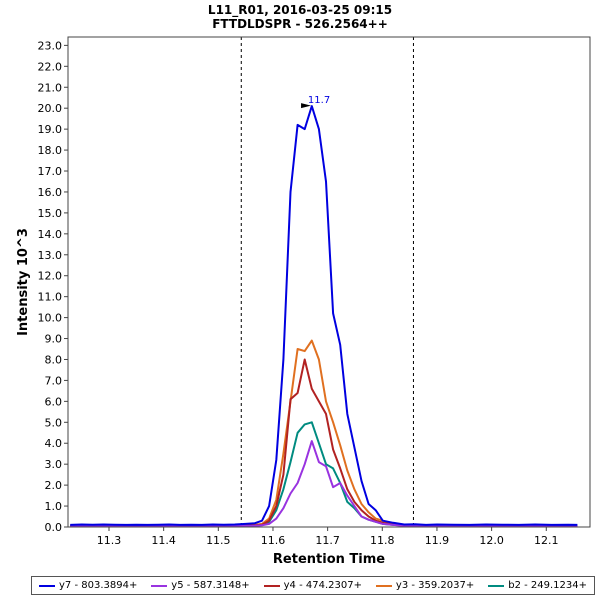 This screenshot has height=600, width=600. What do you see at coordinates (435, 585) in the screenshot?
I see `legend-label: y3 - 359.2037+` at bounding box center [435, 585].